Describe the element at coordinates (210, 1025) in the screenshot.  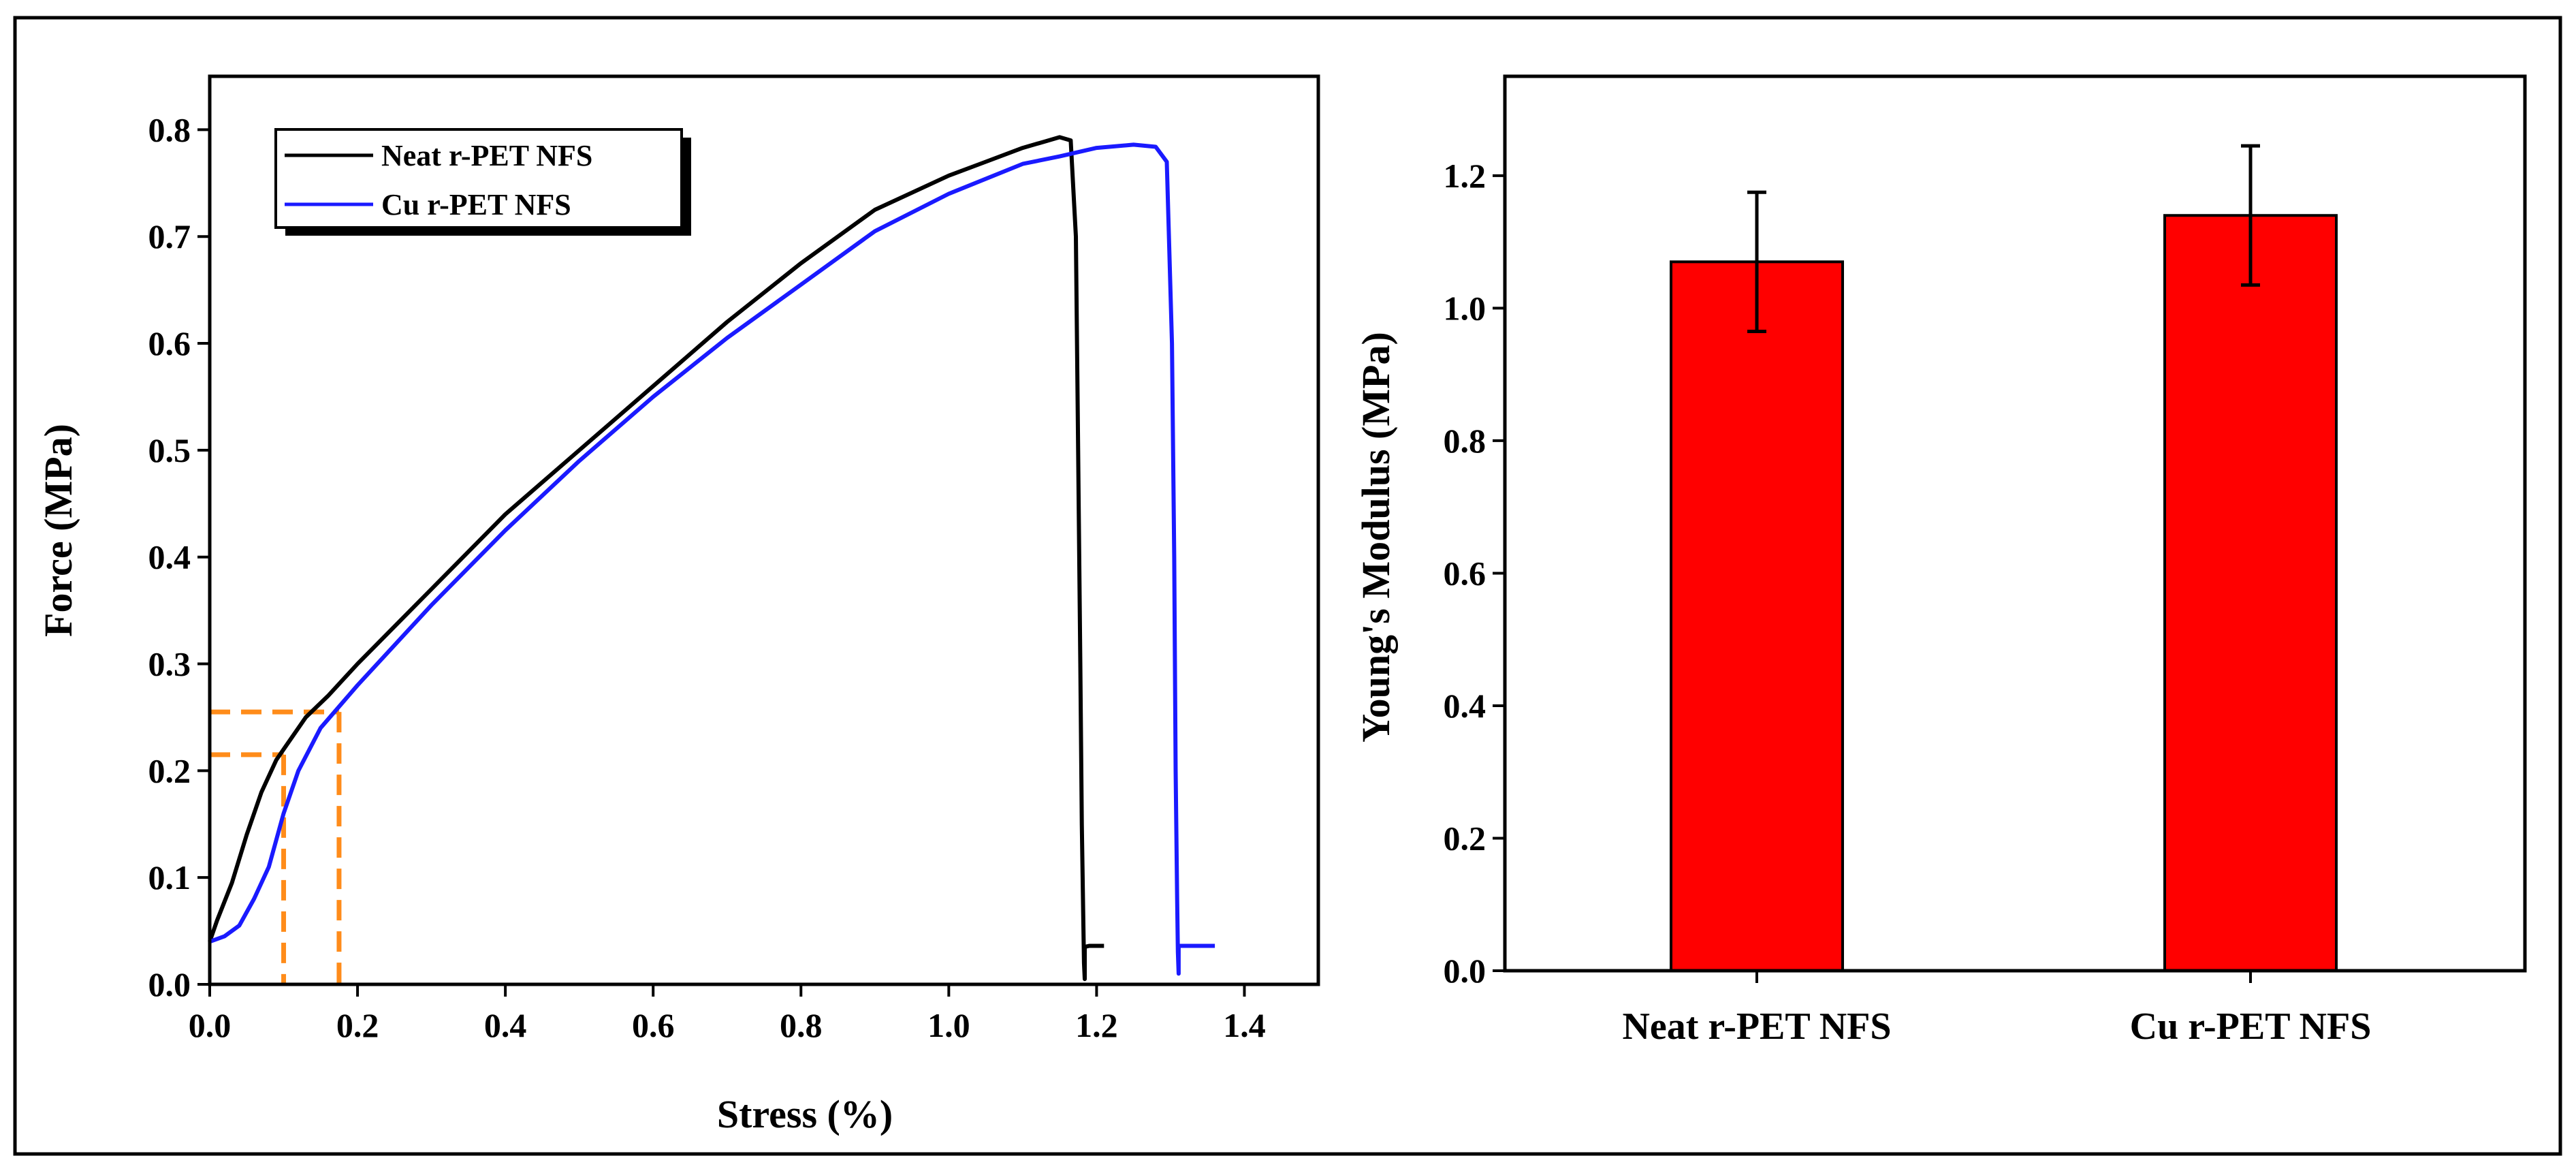
I see `x-tick-label: 0.0` at that location.